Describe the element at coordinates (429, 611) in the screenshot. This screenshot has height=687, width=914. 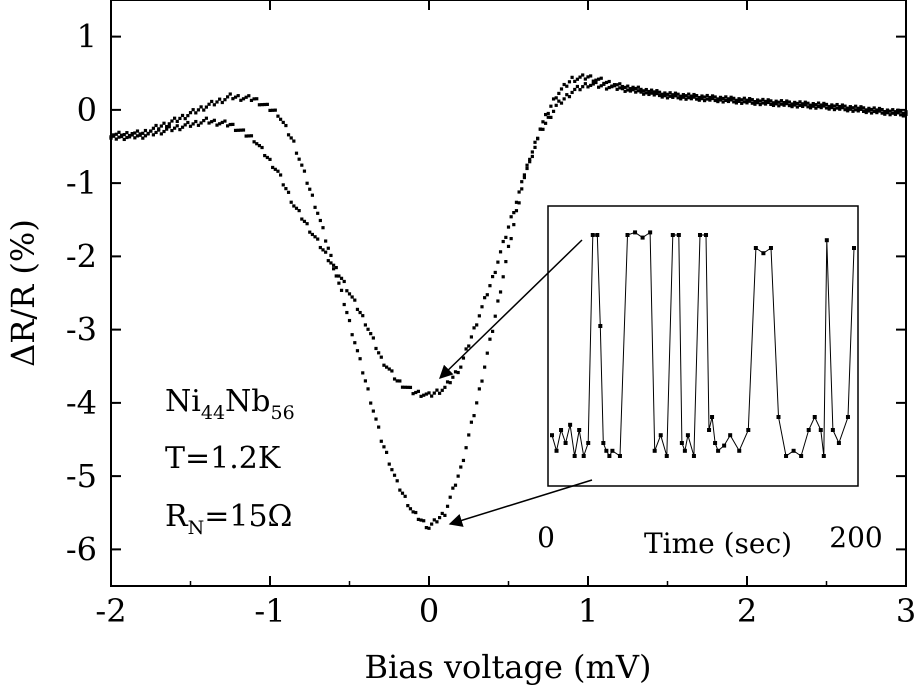
I see `x-tick-label: 0` at that location.